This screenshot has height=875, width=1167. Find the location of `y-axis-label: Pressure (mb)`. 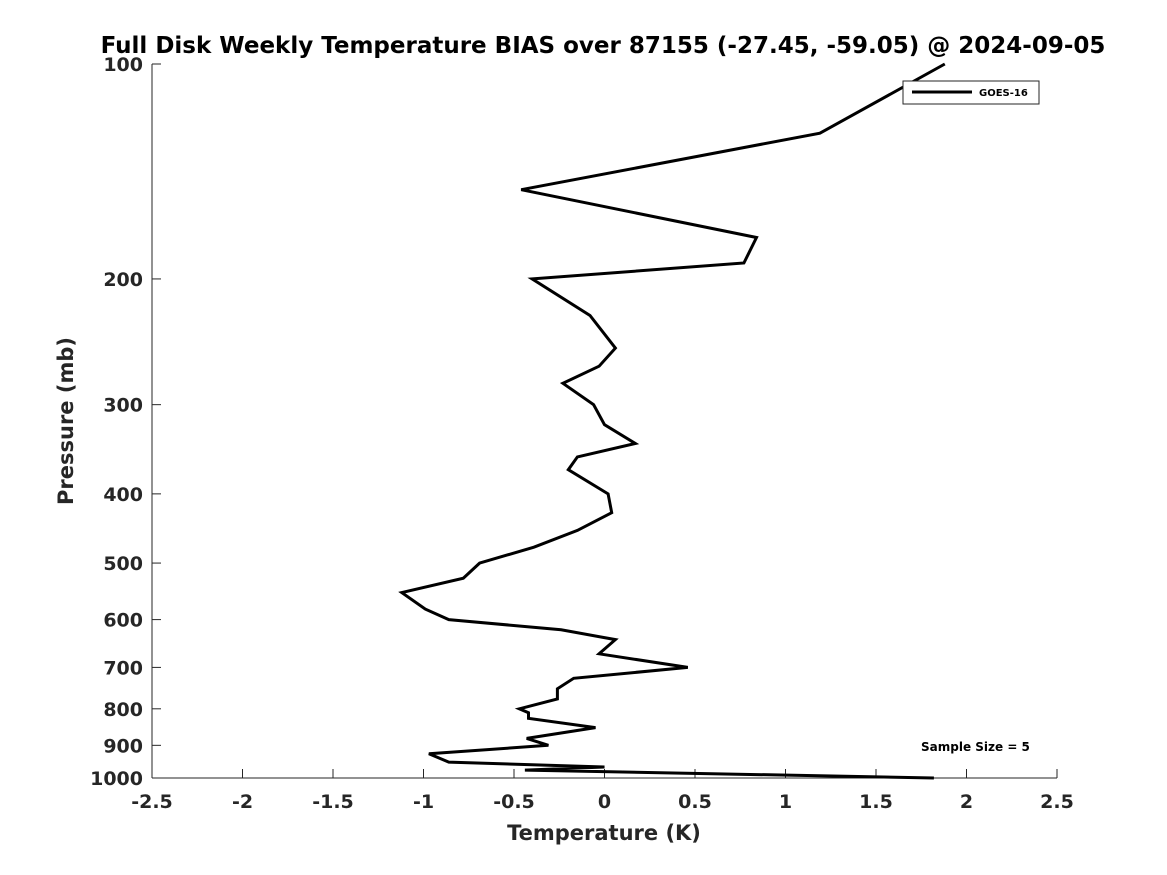

y-axis-label: Pressure (mb) is located at coordinates (66, 421).